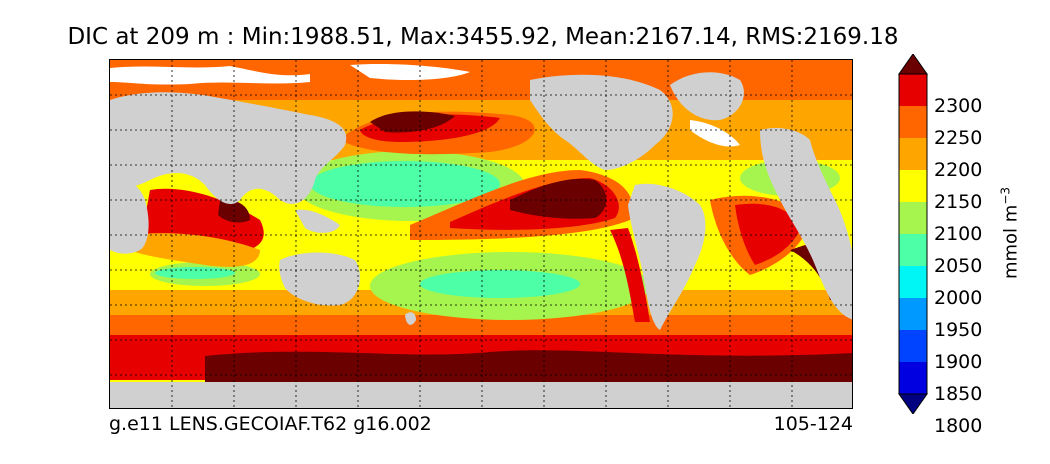 The width and height of the screenshot is (1050, 464). Describe the element at coordinates (958, 106) in the screenshot. I see `colorbar-tick-label: 2300` at that location.